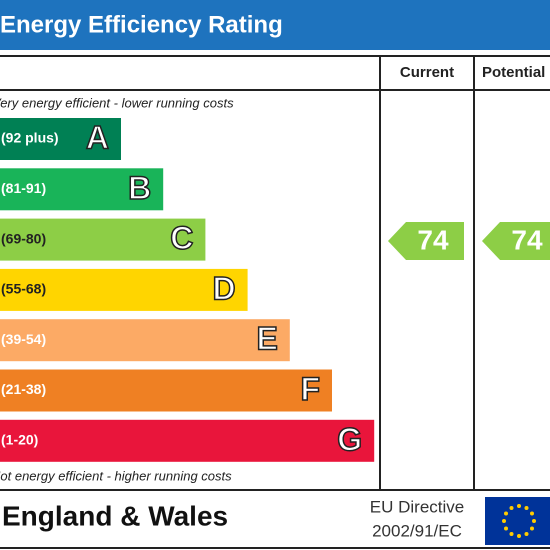  I want to click on region: England & Wales, so click(115, 515).